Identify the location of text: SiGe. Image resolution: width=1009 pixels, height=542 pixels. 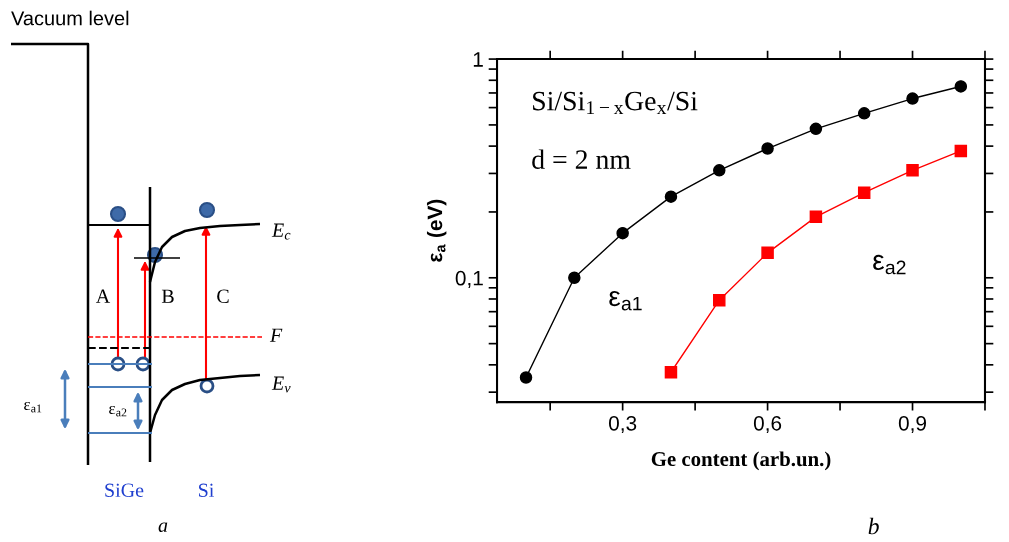
(124, 490).